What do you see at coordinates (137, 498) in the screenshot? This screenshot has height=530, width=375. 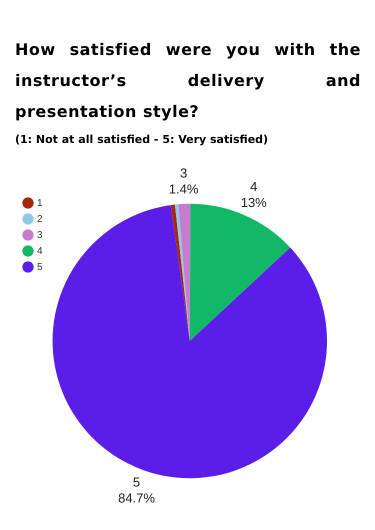 I see `data-label: 84.7%` at bounding box center [137, 498].